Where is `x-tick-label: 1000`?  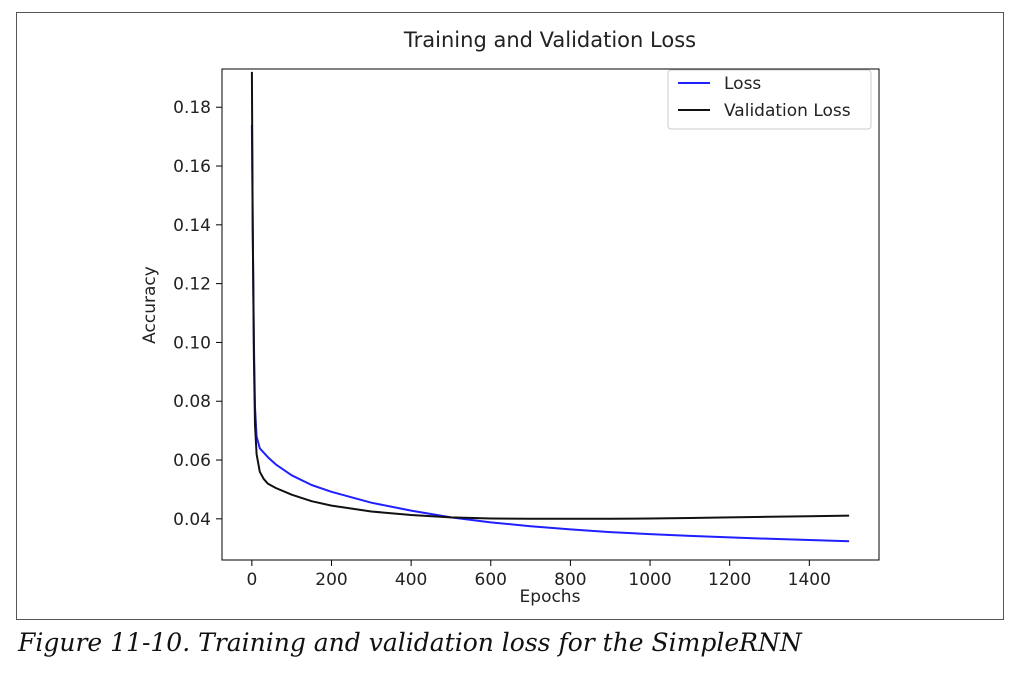 x-tick-label: 1000 is located at coordinates (649, 580).